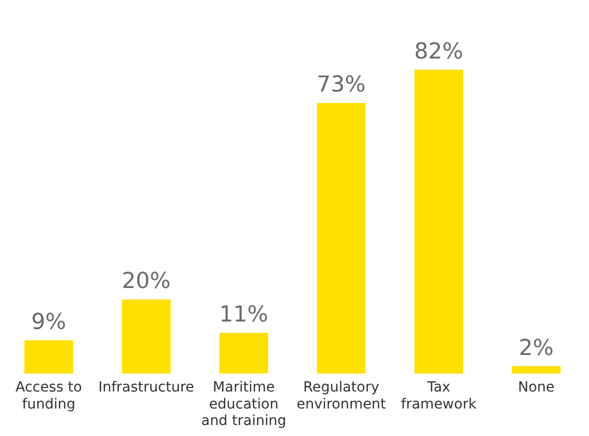  What do you see at coordinates (146, 281) in the screenshot?
I see `data-label: 20%` at bounding box center [146, 281].